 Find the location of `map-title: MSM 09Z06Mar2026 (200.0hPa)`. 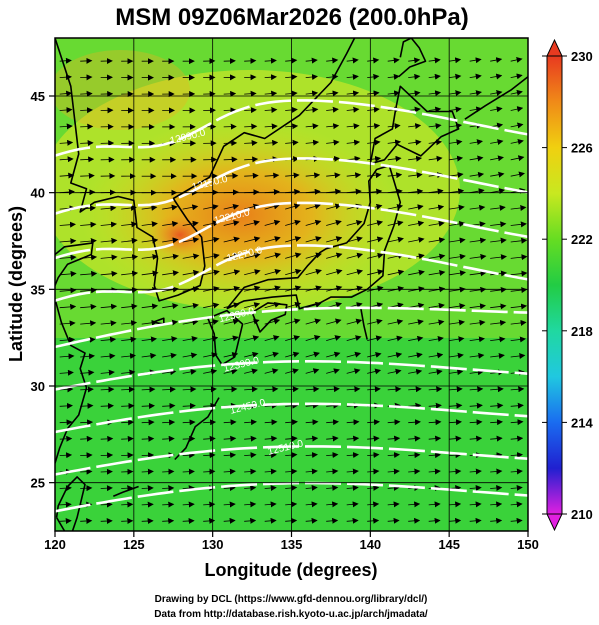

map-title: MSM 09Z06Mar2026 (200.0hPa) is located at coordinates (292, 17).